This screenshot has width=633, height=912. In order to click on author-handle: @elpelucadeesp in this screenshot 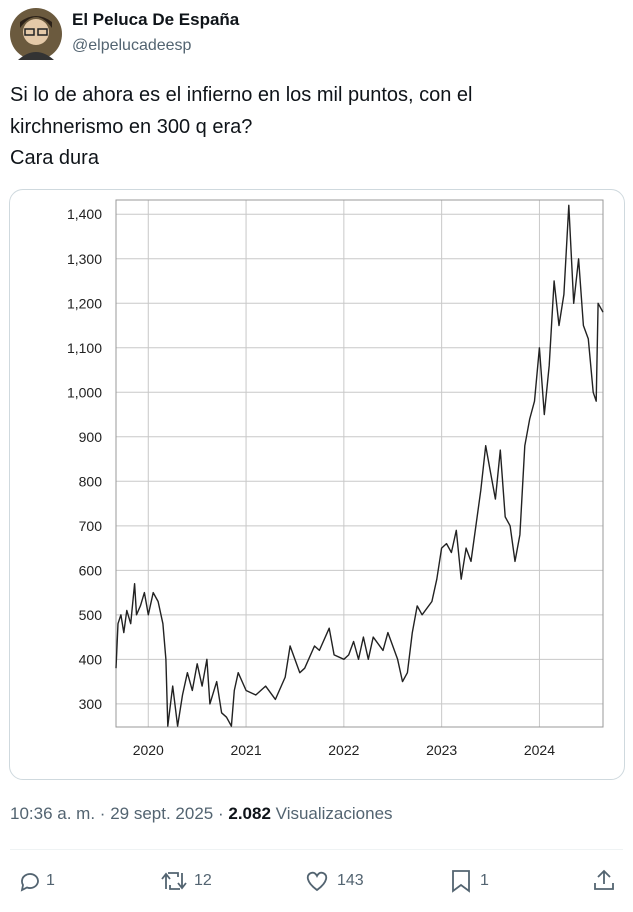, I will do `click(132, 45)`.